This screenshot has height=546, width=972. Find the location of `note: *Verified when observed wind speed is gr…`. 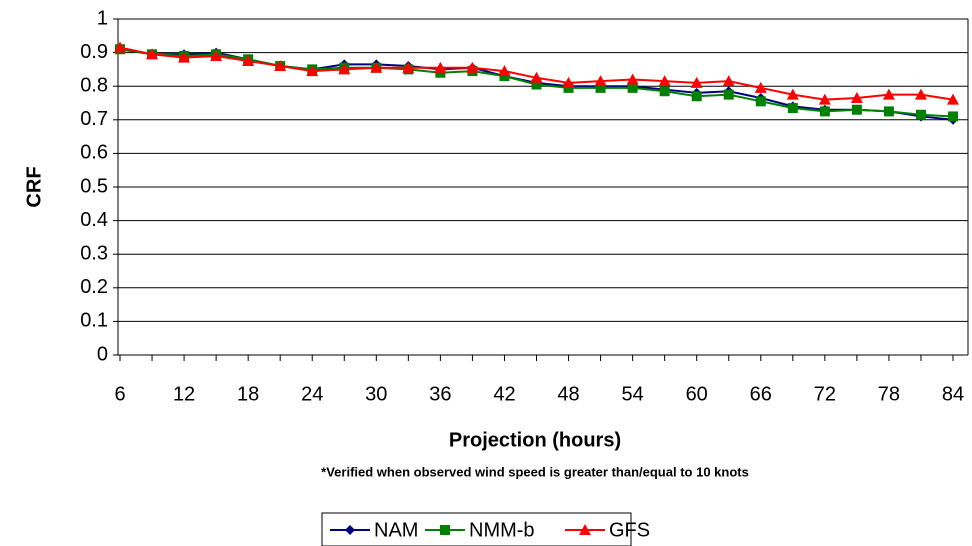

note: *Verified when observed wind speed is gr… is located at coordinates (535, 471).